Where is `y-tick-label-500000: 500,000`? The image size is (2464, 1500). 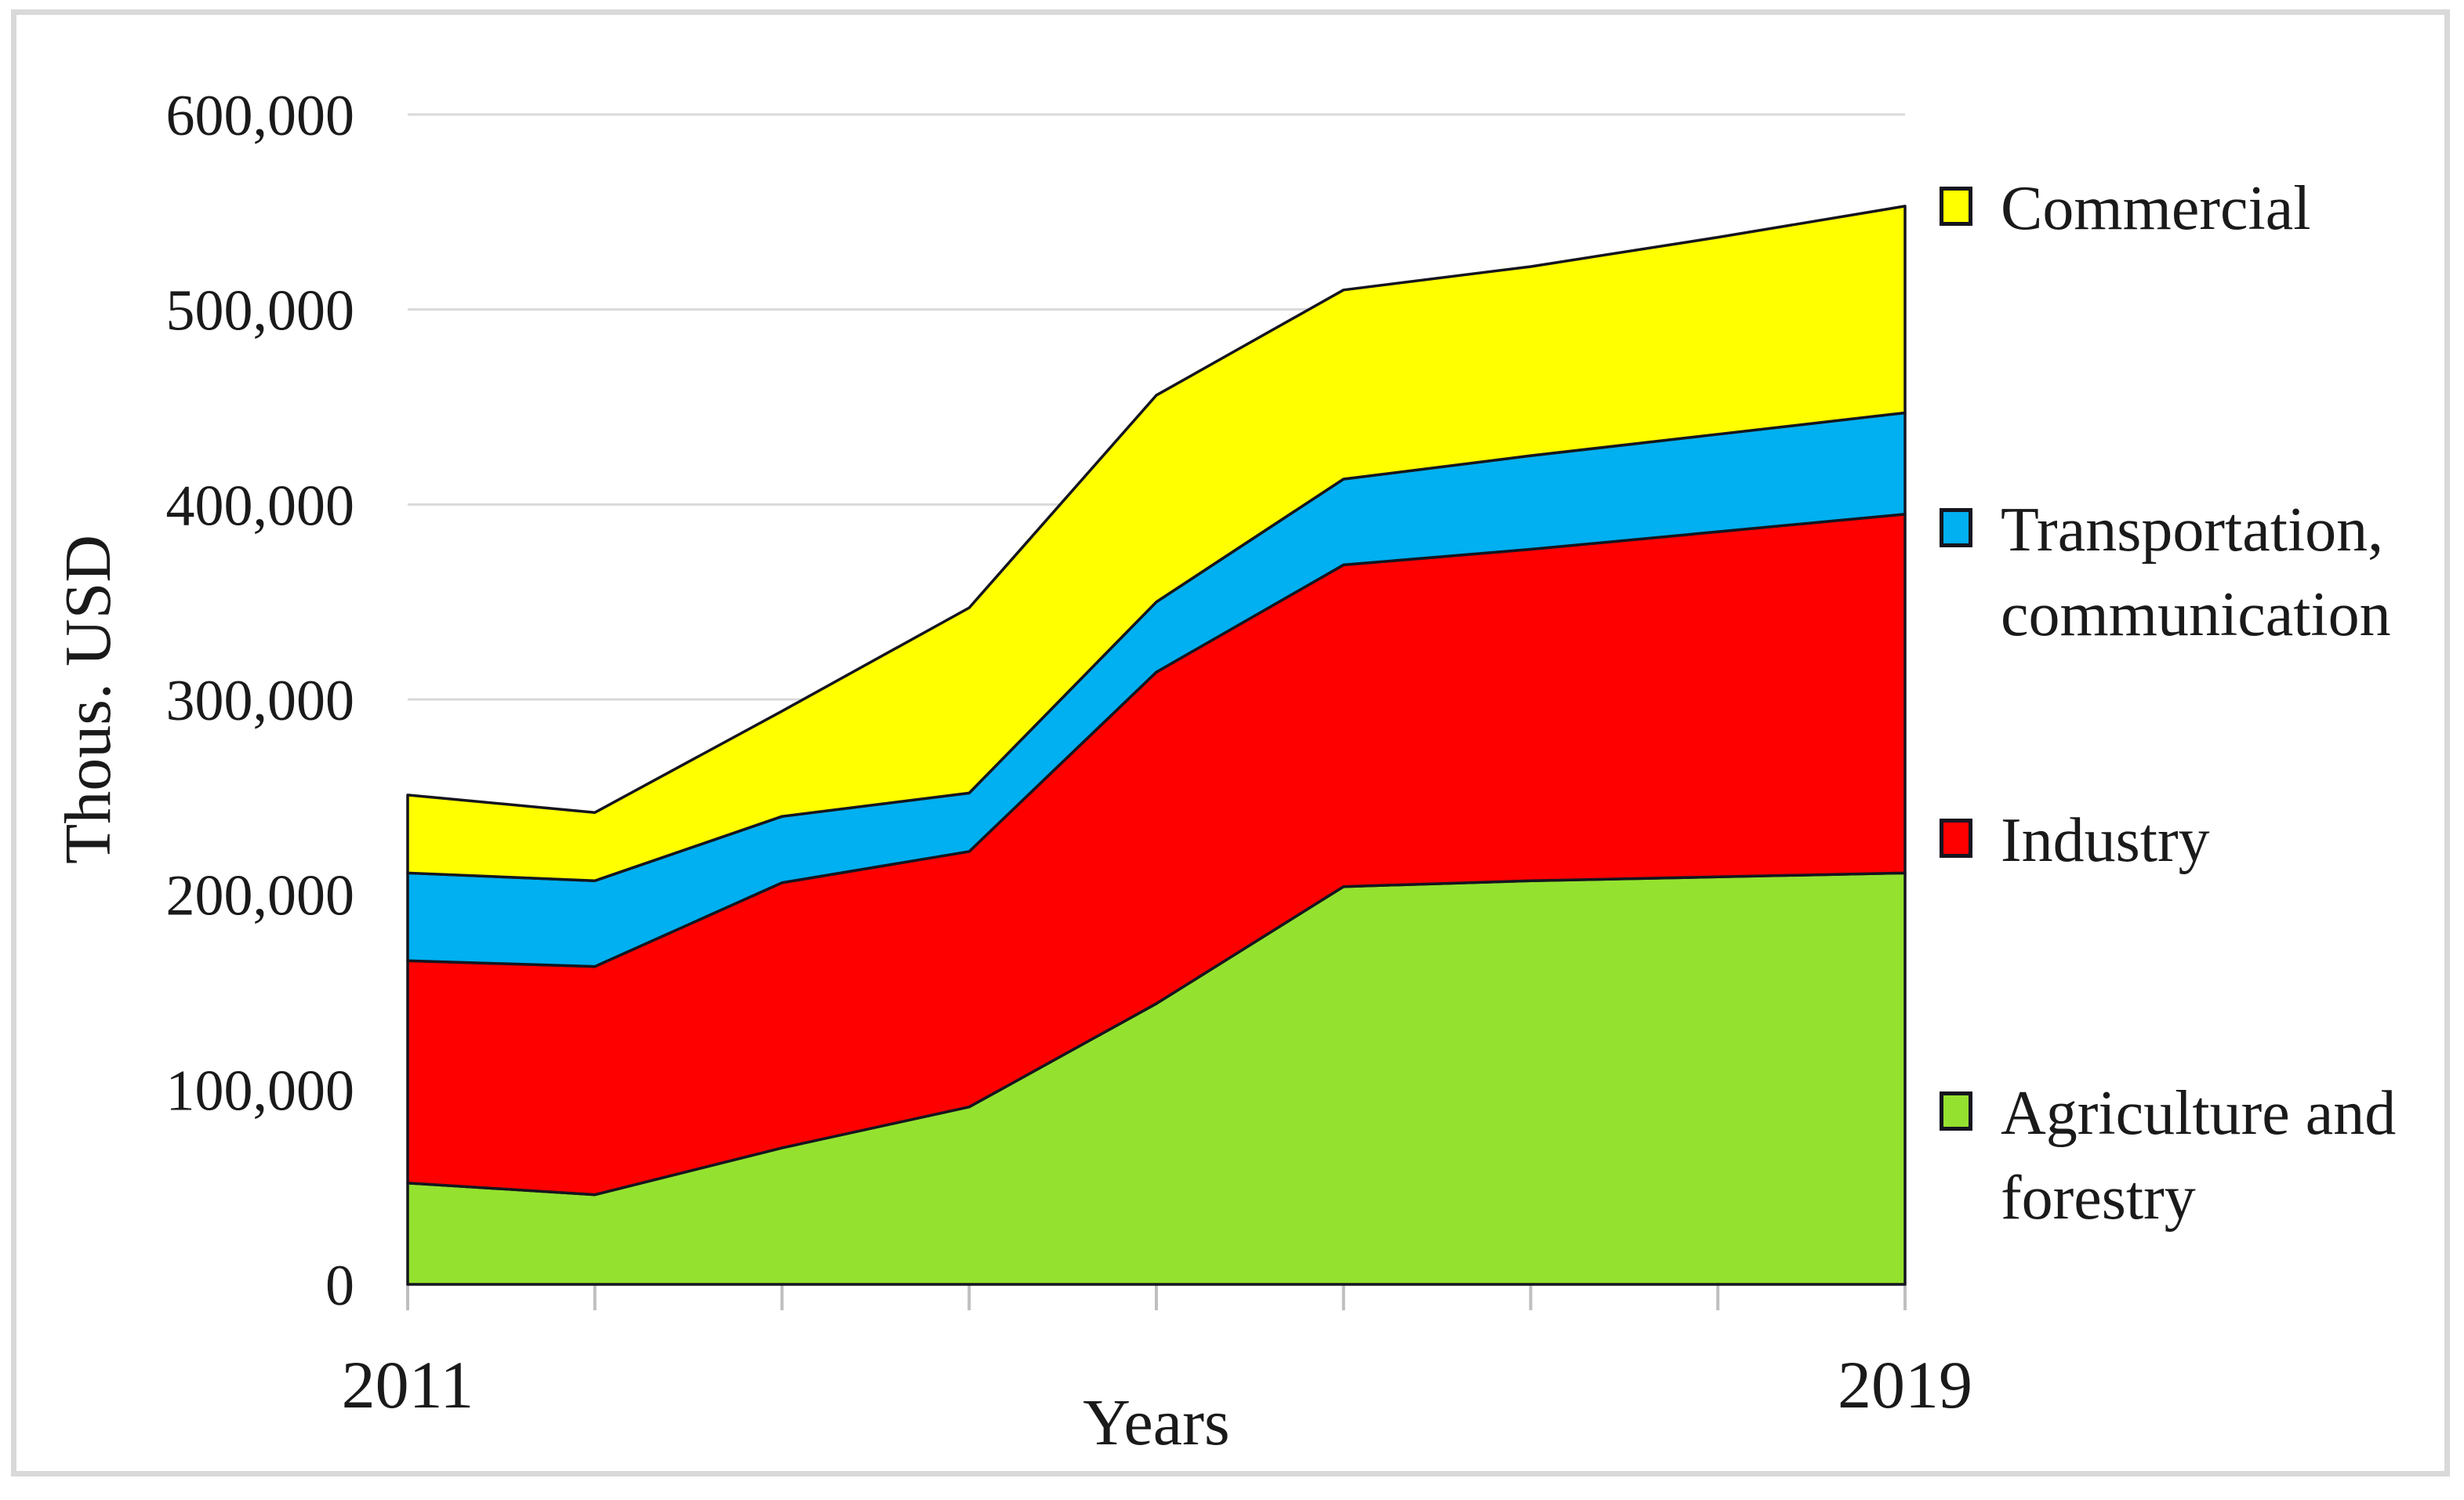
y-tick-label-500000: 500,000 is located at coordinates (260, 311).